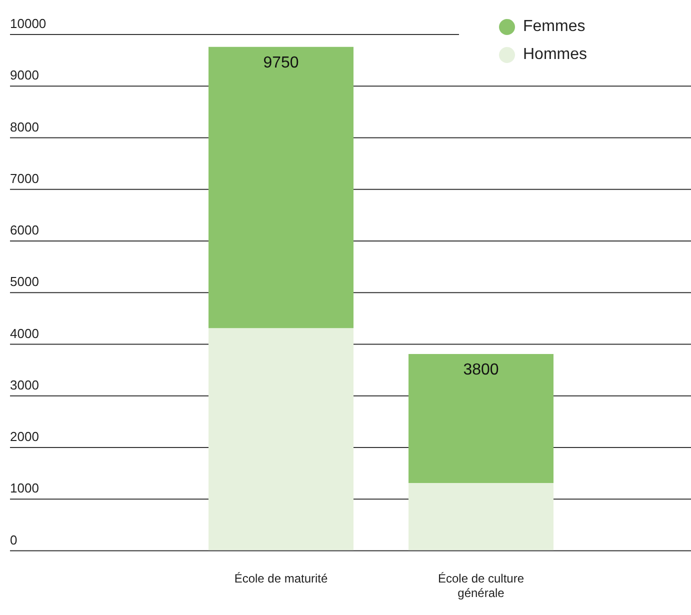 The height and width of the screenshot is (615, 691). I want to click on y-tick-label: 9000, so click(24, 75).